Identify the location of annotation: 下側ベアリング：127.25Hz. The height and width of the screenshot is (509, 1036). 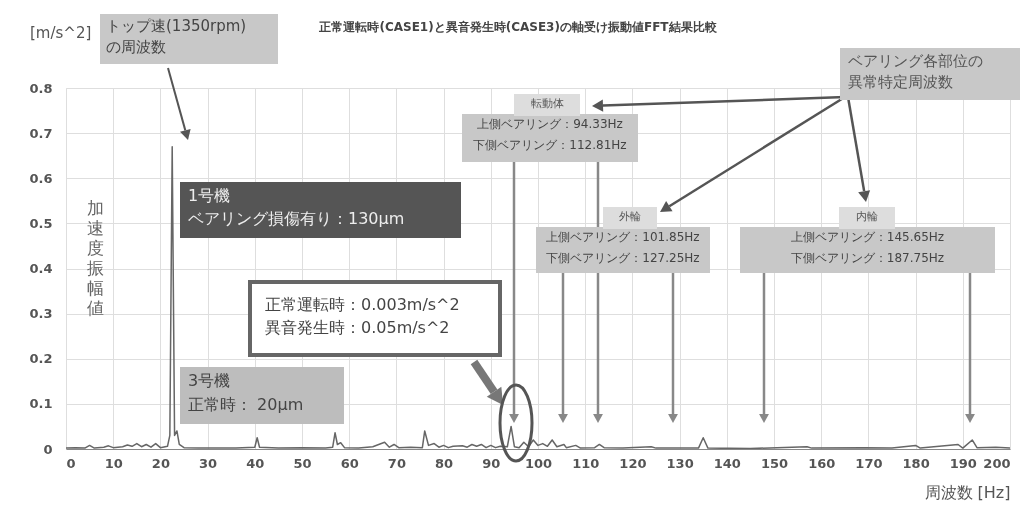
(623, 258).